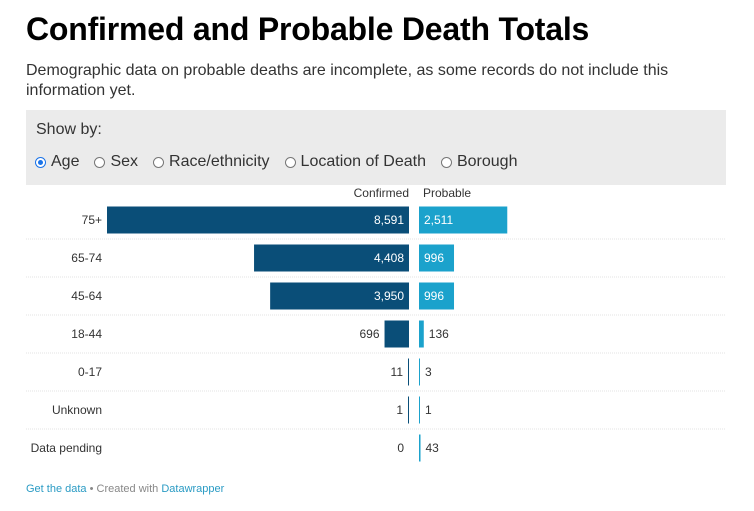 The width and height of the screenshot is (754, 511). I want to click on category-label-65-74: 65-74, so click(86, 258).